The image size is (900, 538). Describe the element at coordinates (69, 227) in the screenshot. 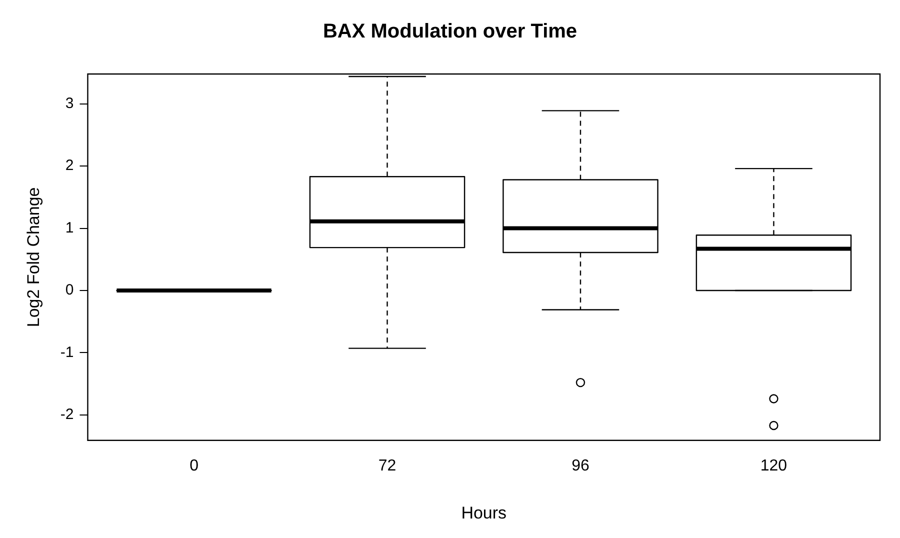

I see `y-tick-label: 1` at that location.